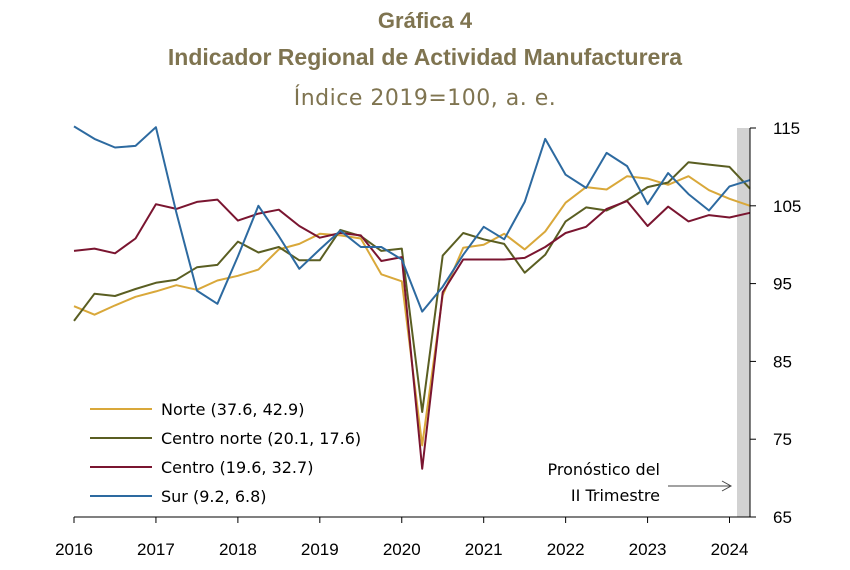 This screenshot has width=850, height=570. What do you see at coordinates (743, 322) in the screenshot?
I see `forecast-shade` at bounding box center [743, 322].